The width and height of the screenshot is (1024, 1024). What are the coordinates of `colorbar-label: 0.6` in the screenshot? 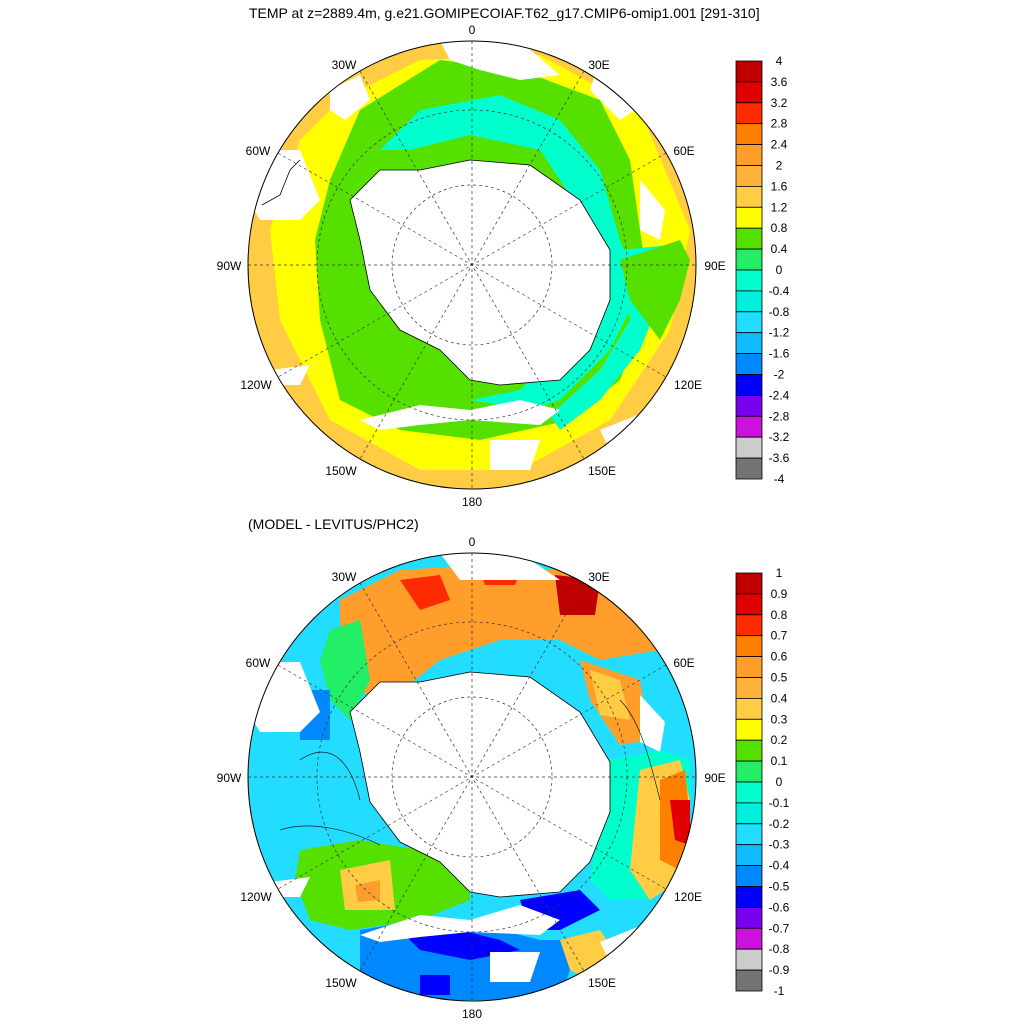 It's located at (779, 657).